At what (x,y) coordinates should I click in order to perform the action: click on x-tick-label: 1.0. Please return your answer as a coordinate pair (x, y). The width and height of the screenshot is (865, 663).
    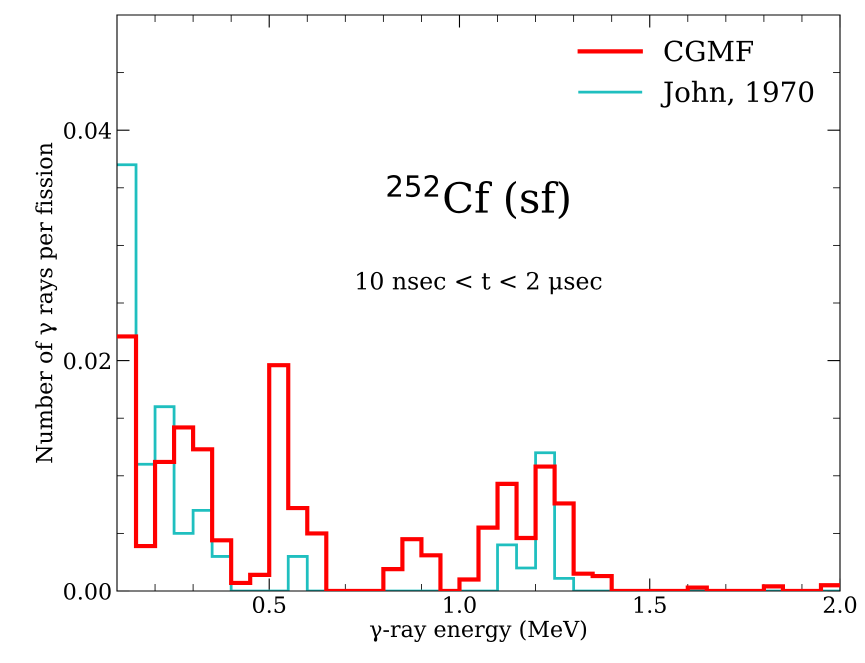
    Looking at the image, I should click on (460, 605).